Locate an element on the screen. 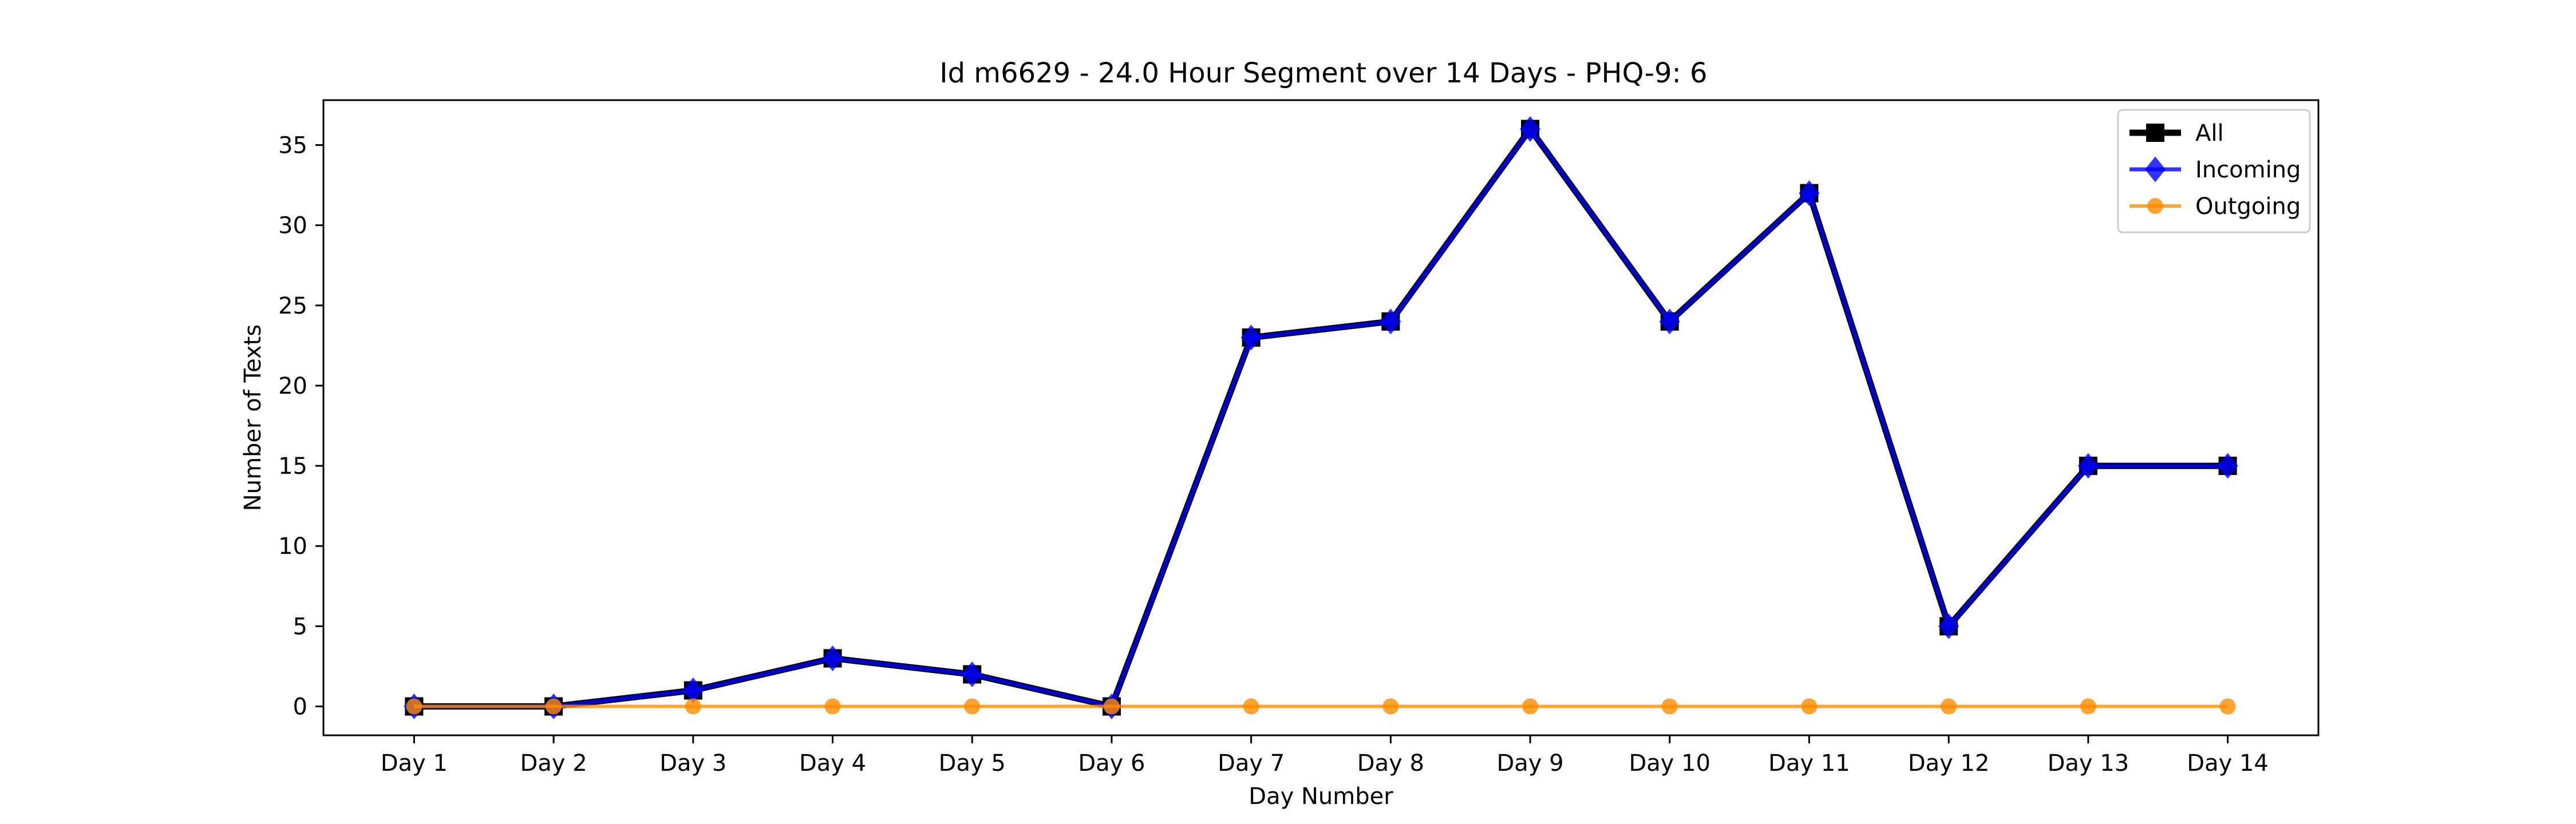 The width and height of the screenshot is (2576, 824). y-tick-label: 15 is located at coordinates (292, 466).